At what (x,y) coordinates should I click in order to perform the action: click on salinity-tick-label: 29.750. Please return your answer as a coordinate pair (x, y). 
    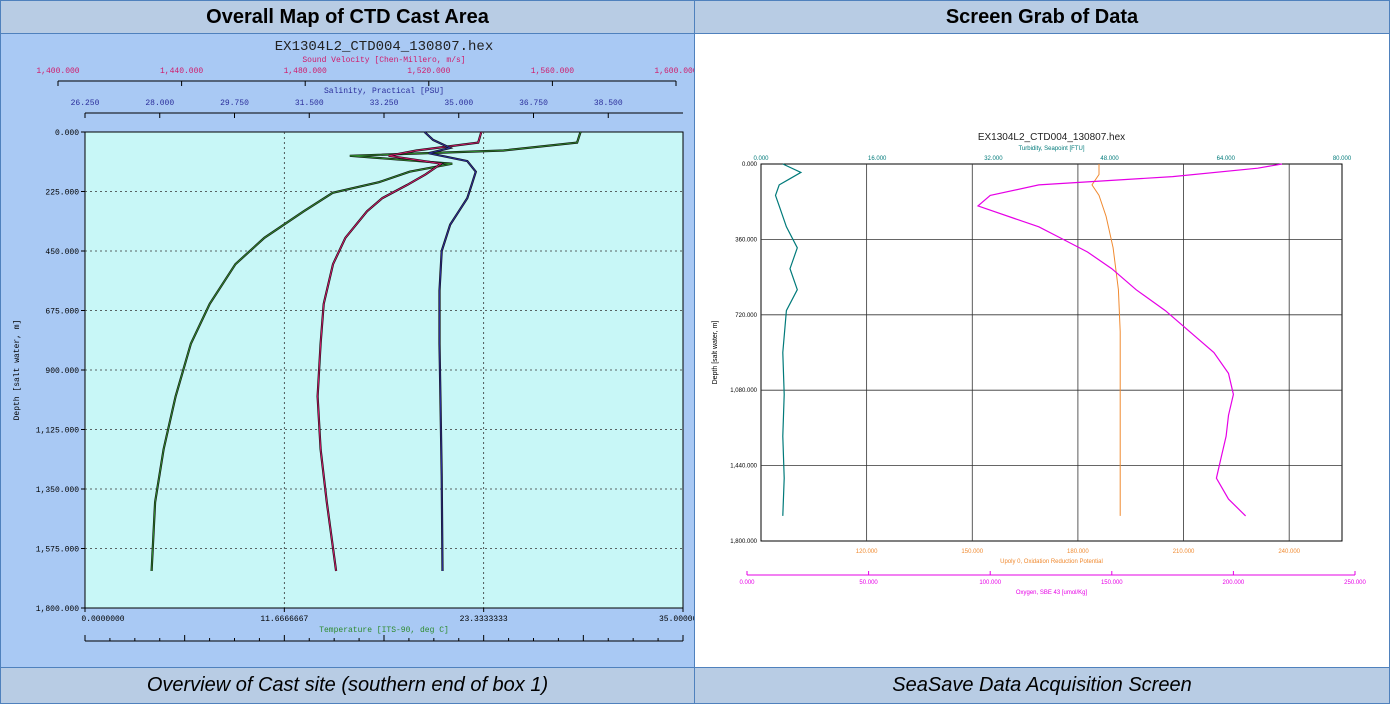
    Looking at the image, I should click on (234, 103).